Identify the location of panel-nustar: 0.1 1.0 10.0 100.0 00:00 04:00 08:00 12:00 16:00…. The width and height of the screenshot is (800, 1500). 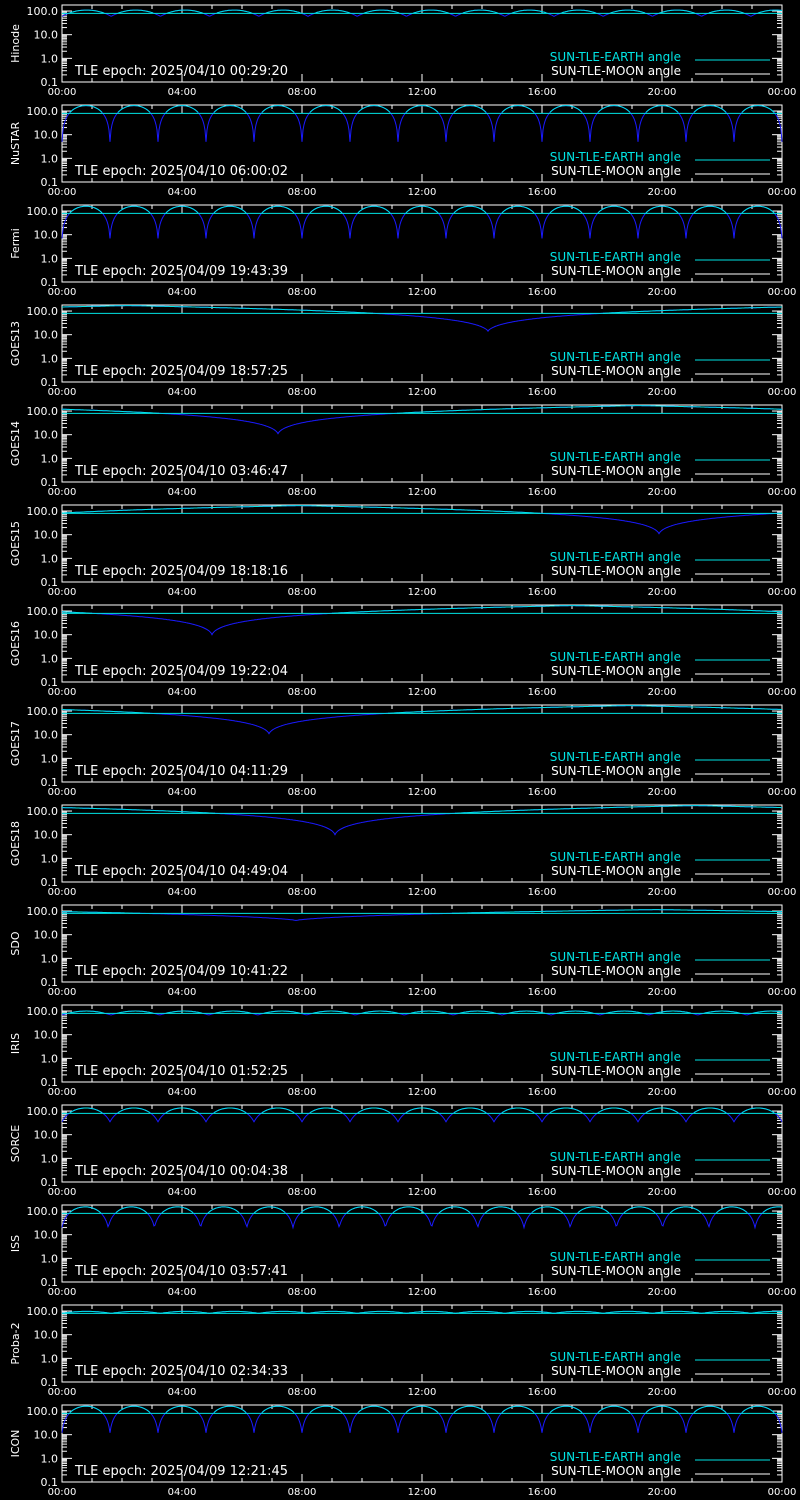
(403, 151).